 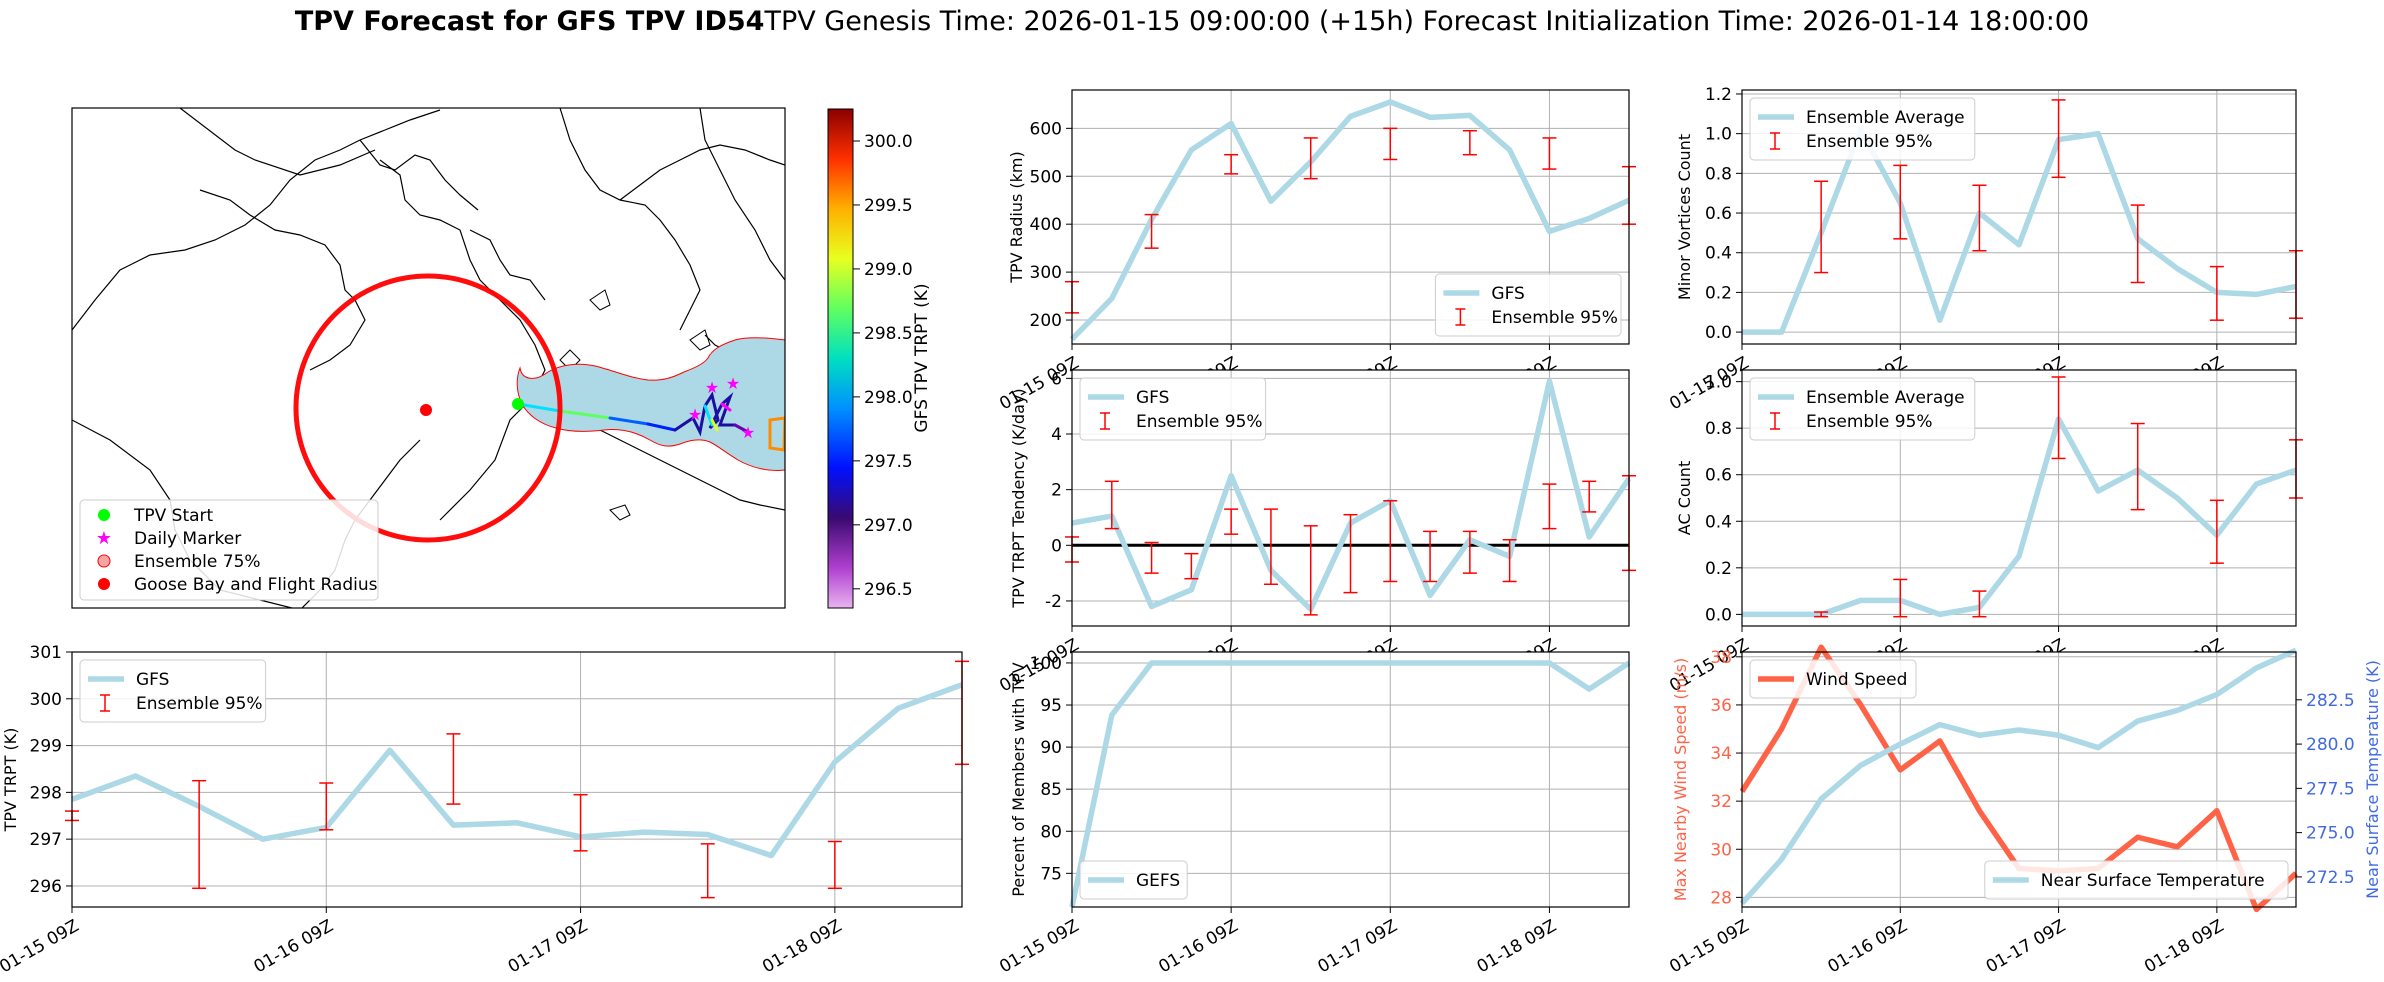 What do you see at coordinates (46, 747) in the screenshot?
I see `y-tick-label: 299` at bounding box center [46, 747].